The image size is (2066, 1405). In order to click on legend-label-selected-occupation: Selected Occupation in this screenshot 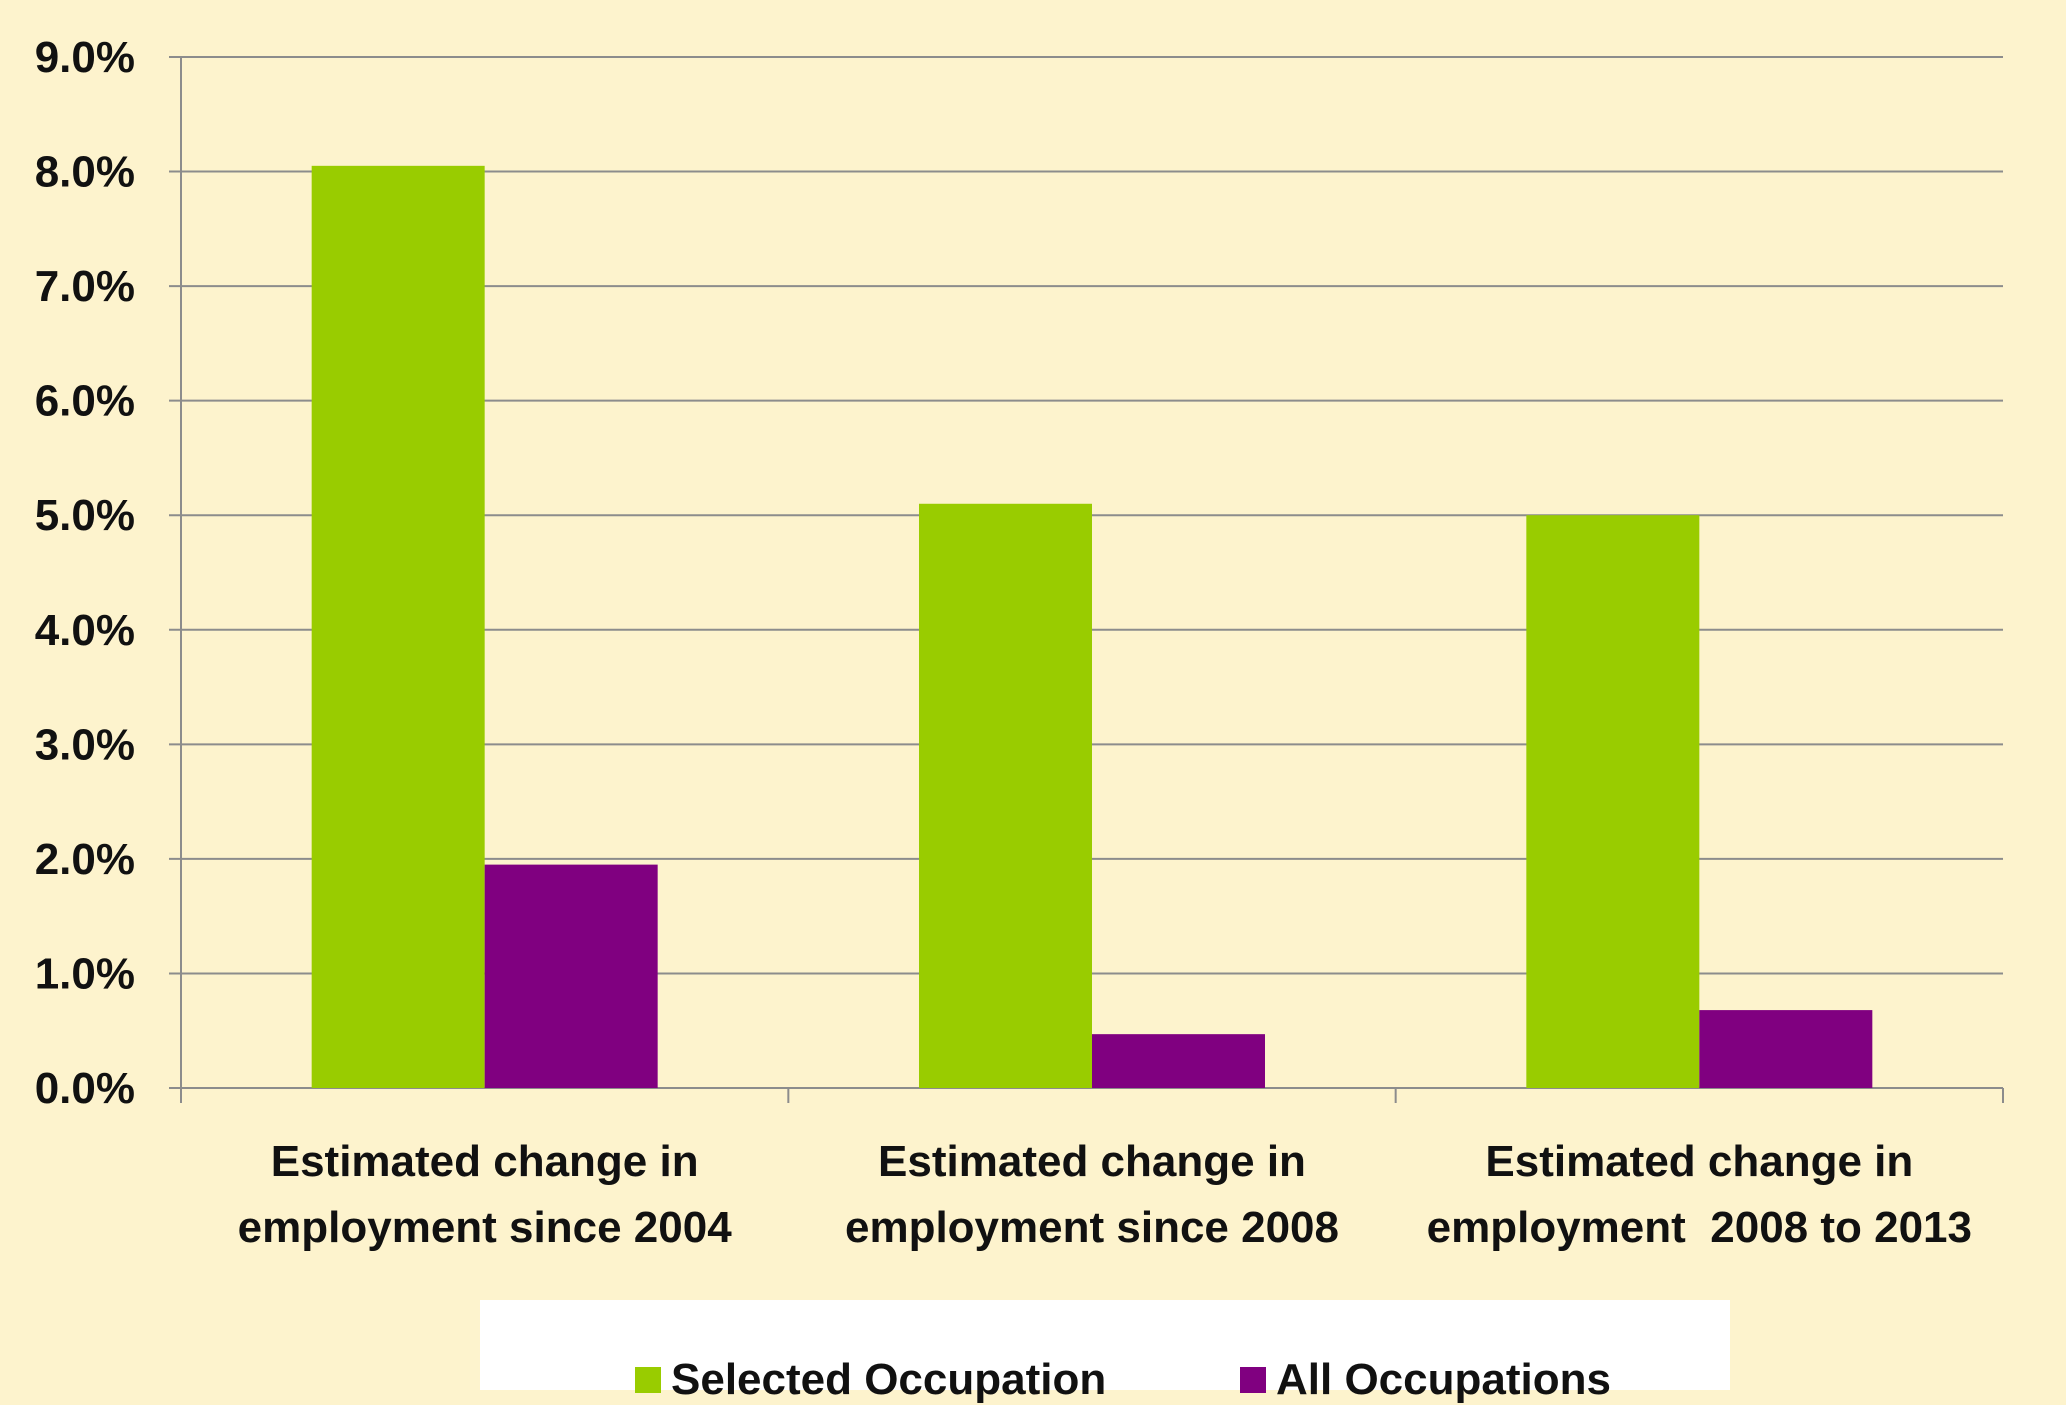, I will do `click(889, 1379)`.